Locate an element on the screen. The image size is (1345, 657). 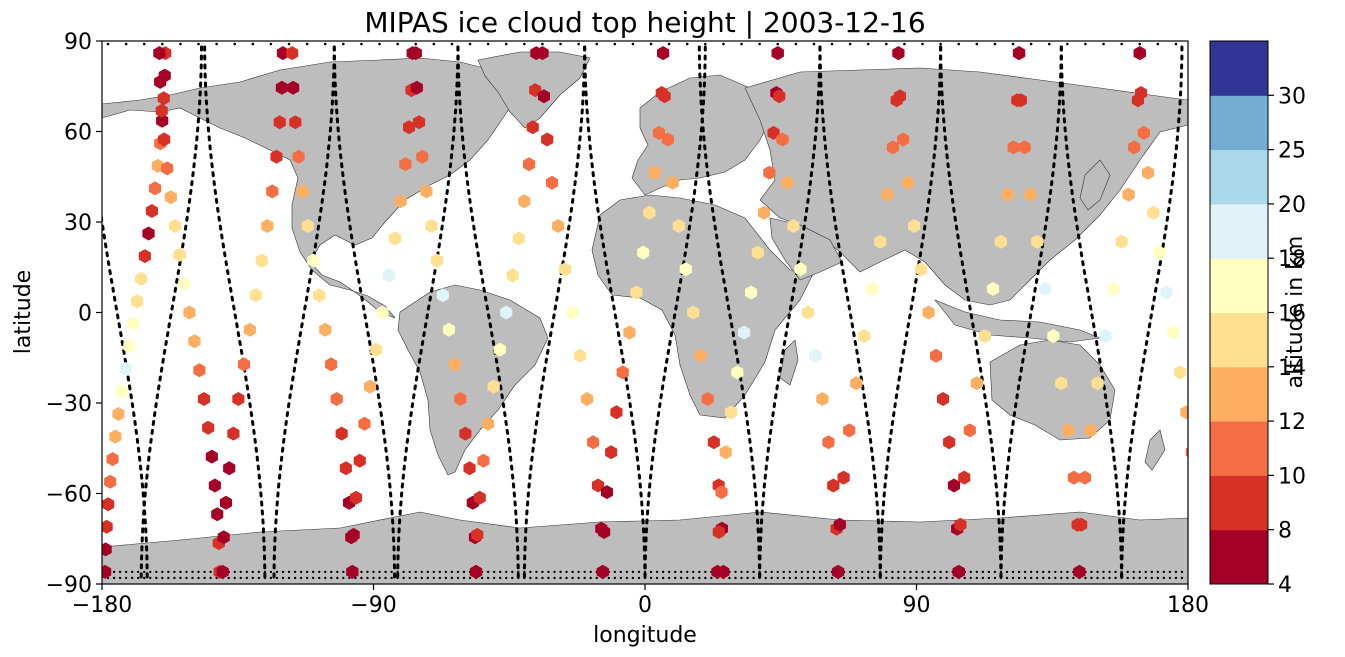
y-tick-label: −90 is located at coordinates (69, 585).